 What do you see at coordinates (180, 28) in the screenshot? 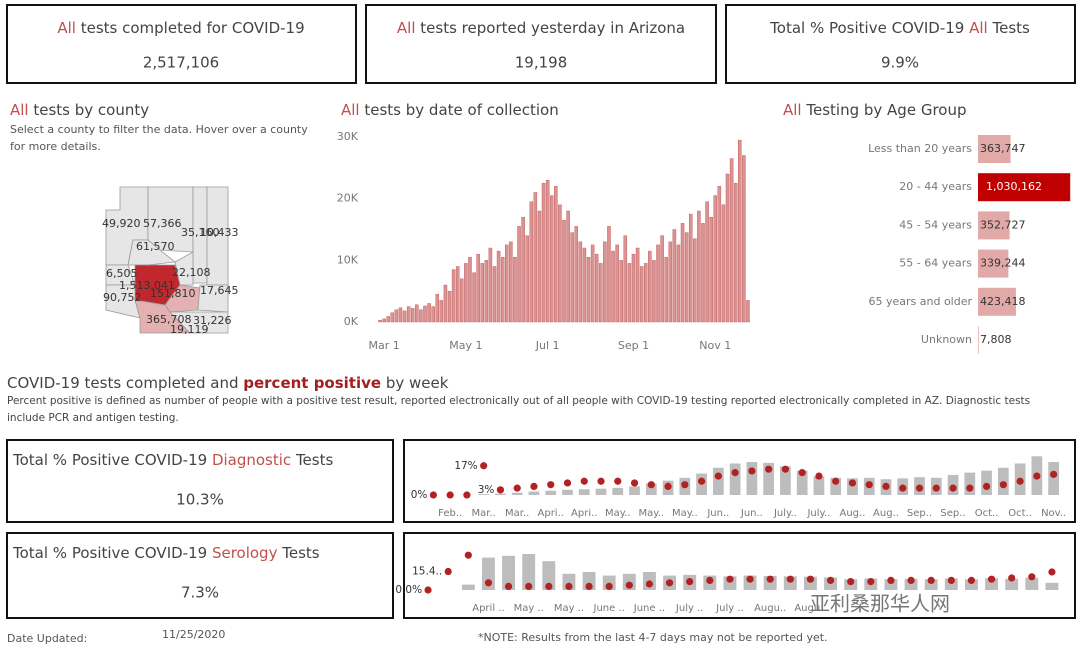
I see `kpi-title: All tests completed for COVID-19` at bounding box center [180, 28].